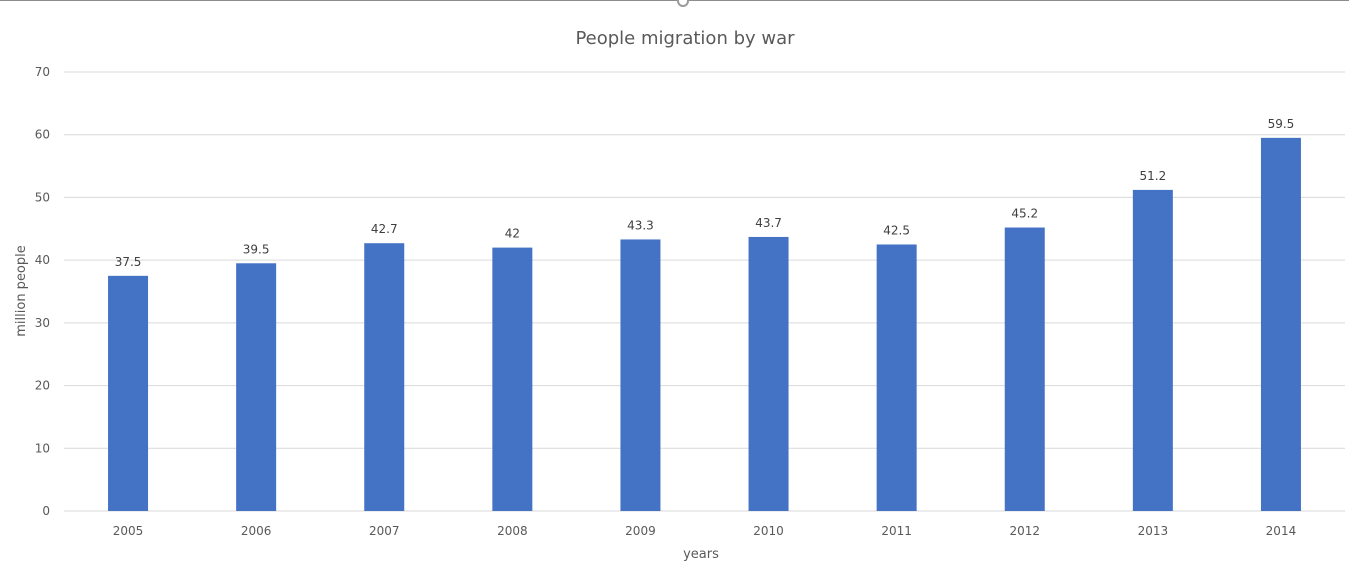 The height and width of the screenshot is (563, 1349). I want to click on y-tick-label: 70, so click(42, 72).